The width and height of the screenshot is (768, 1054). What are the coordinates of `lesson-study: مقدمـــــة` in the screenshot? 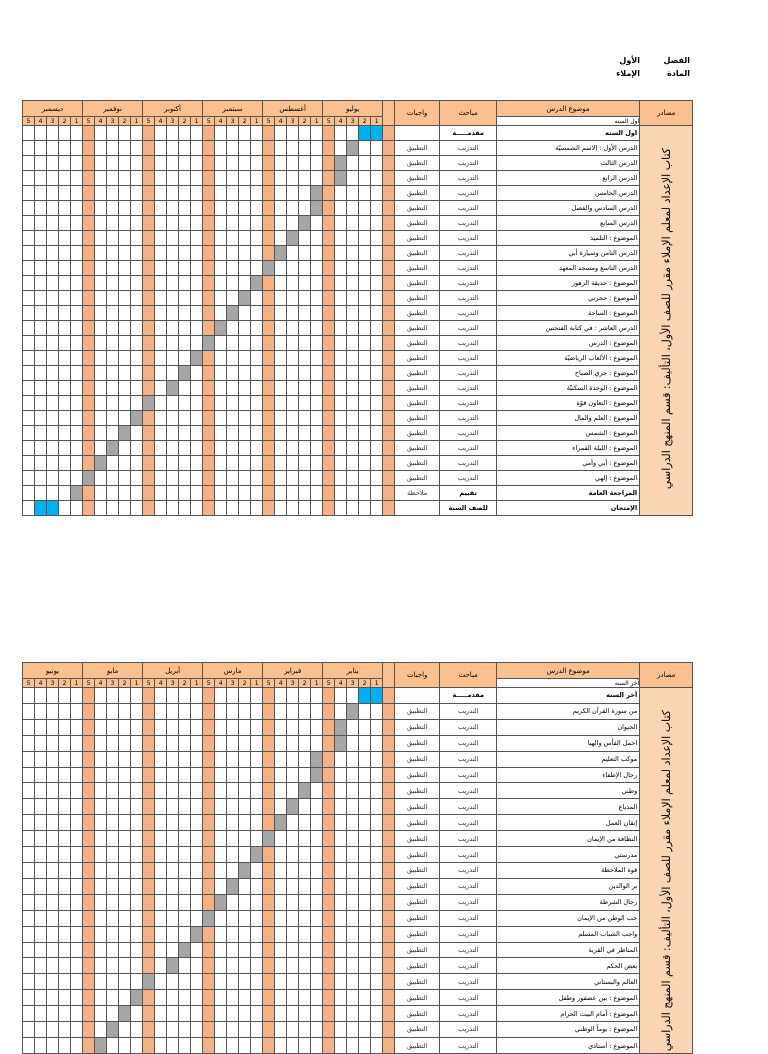 It's located at (468, 695).